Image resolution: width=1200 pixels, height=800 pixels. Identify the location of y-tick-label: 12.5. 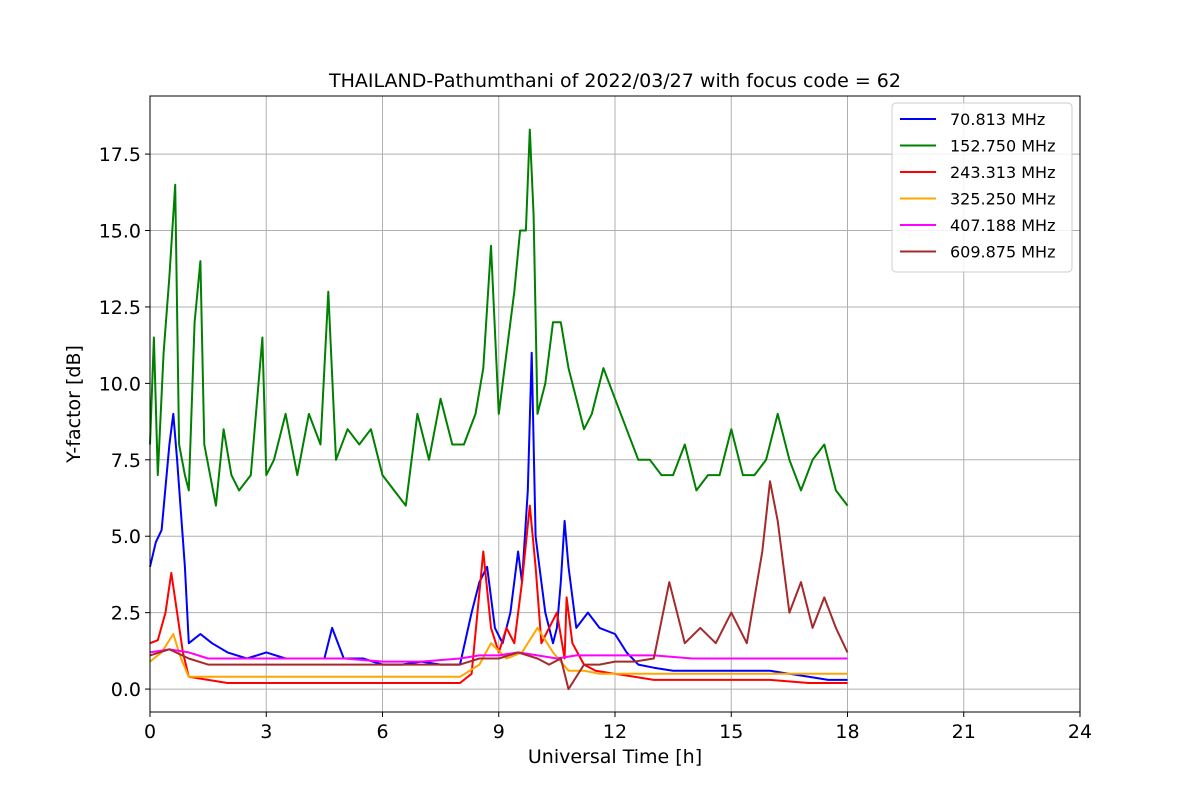
(120, 308).